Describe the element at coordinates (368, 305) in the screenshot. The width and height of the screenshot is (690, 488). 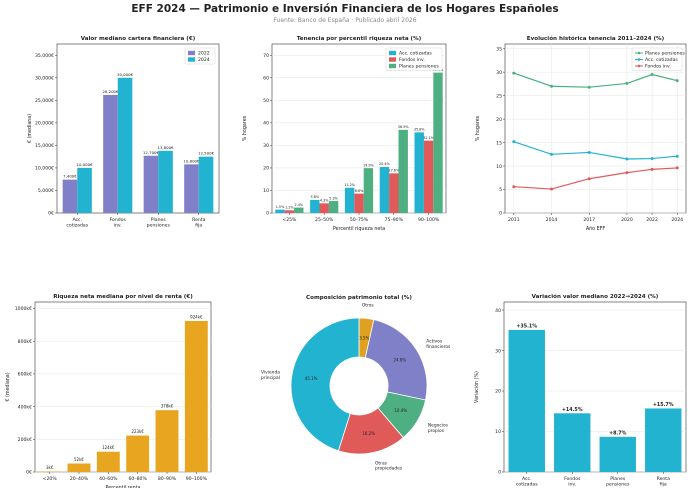
I see `c5-slice-label: Otros` at that location.